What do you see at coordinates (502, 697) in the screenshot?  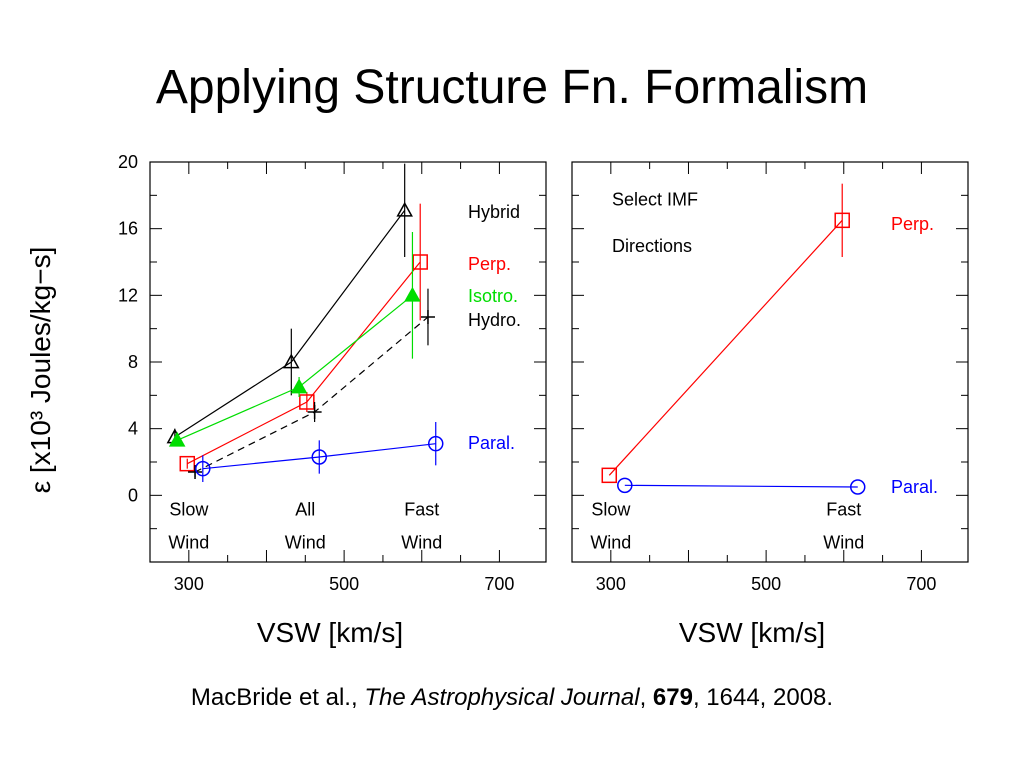 I see `citation-journal: The Astrophysical Journal` at bounding box center [502, 697].